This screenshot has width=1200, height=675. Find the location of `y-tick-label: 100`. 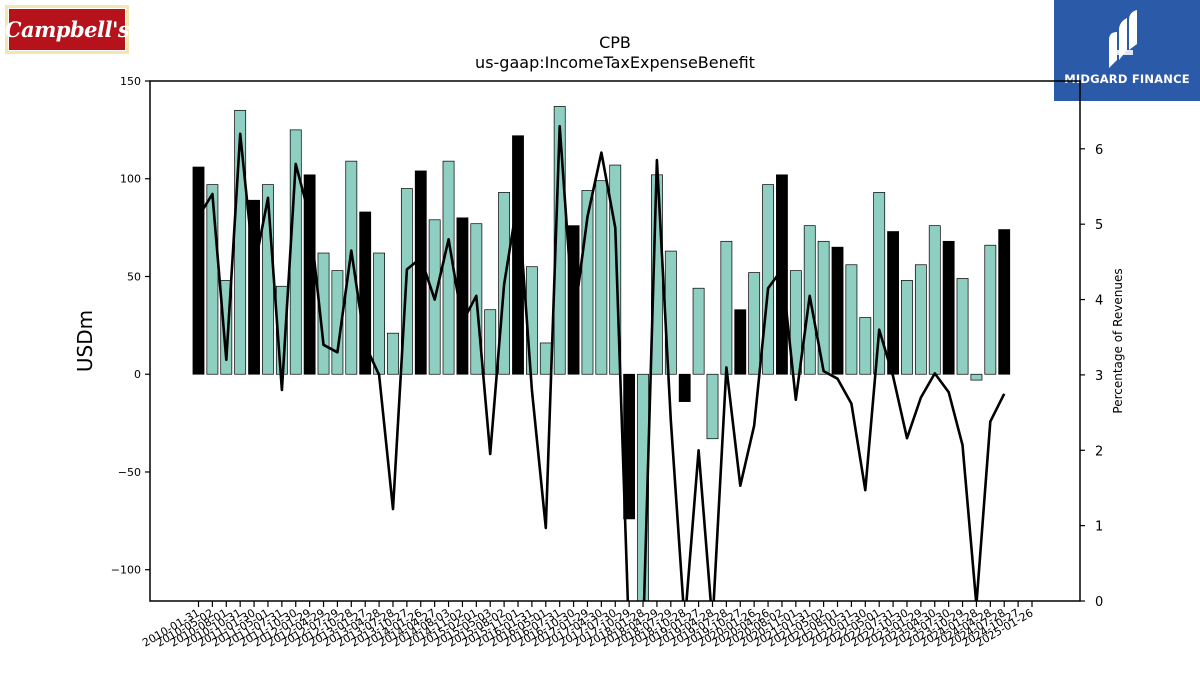

y-tick-label: 100 is located at coordinates (130, 179).